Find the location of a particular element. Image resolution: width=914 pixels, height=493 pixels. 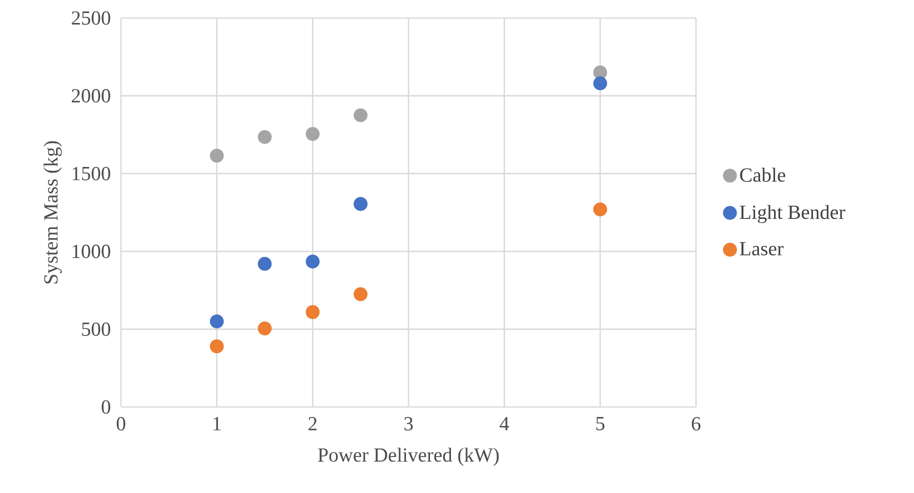

y-tick-label: 2000 is located at coordinates (91, 96).